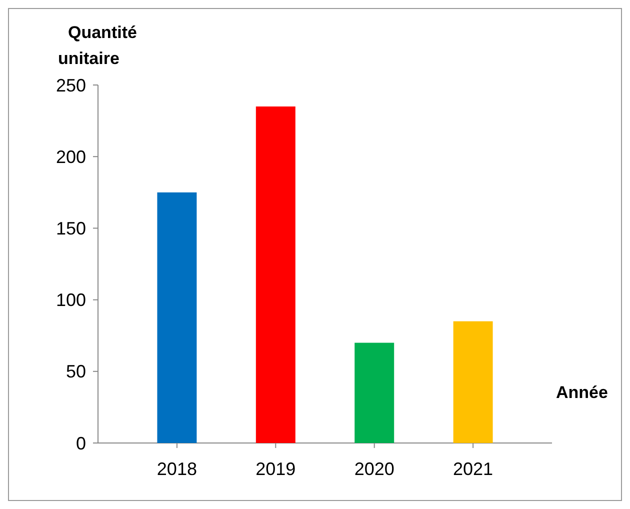 The image size is (630, 509). What do you see at coordinates (71, 300) in the screenshot?
I see `y-tick-label: 100` at bounding box center [71, 300].